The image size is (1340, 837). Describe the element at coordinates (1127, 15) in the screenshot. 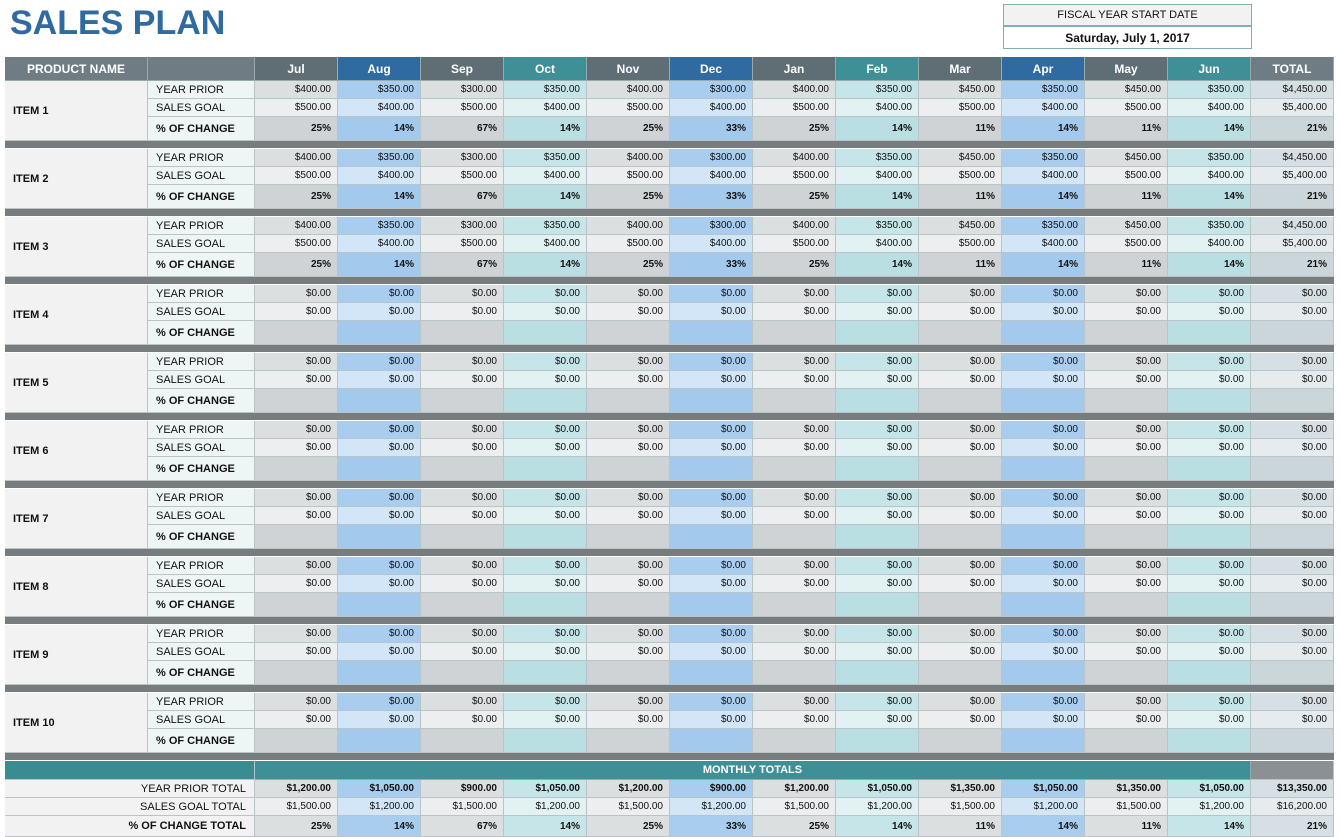

I see `fiscal-label: FISCAL YEAR START DATE` at that location.